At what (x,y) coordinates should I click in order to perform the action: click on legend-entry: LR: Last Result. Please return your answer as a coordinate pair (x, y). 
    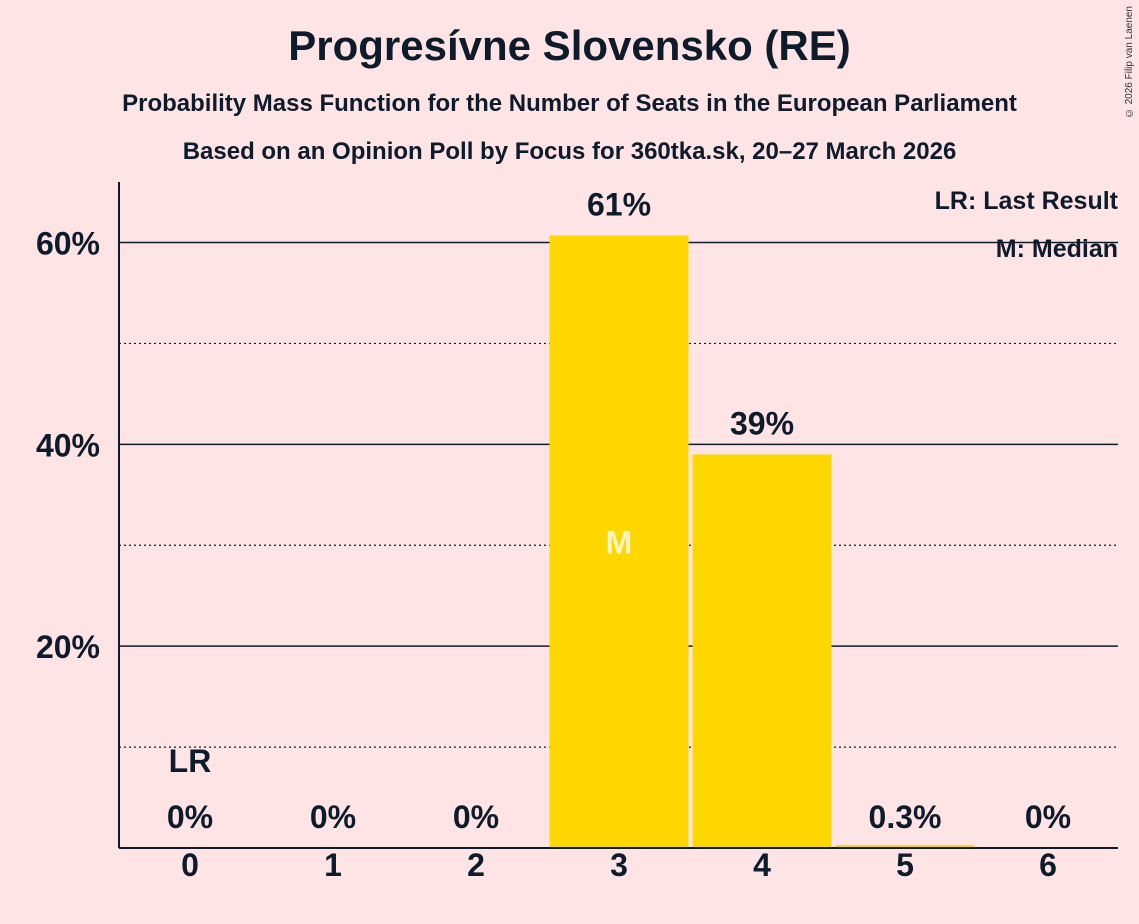
    Looking at the image, I should click on (1027, 201).